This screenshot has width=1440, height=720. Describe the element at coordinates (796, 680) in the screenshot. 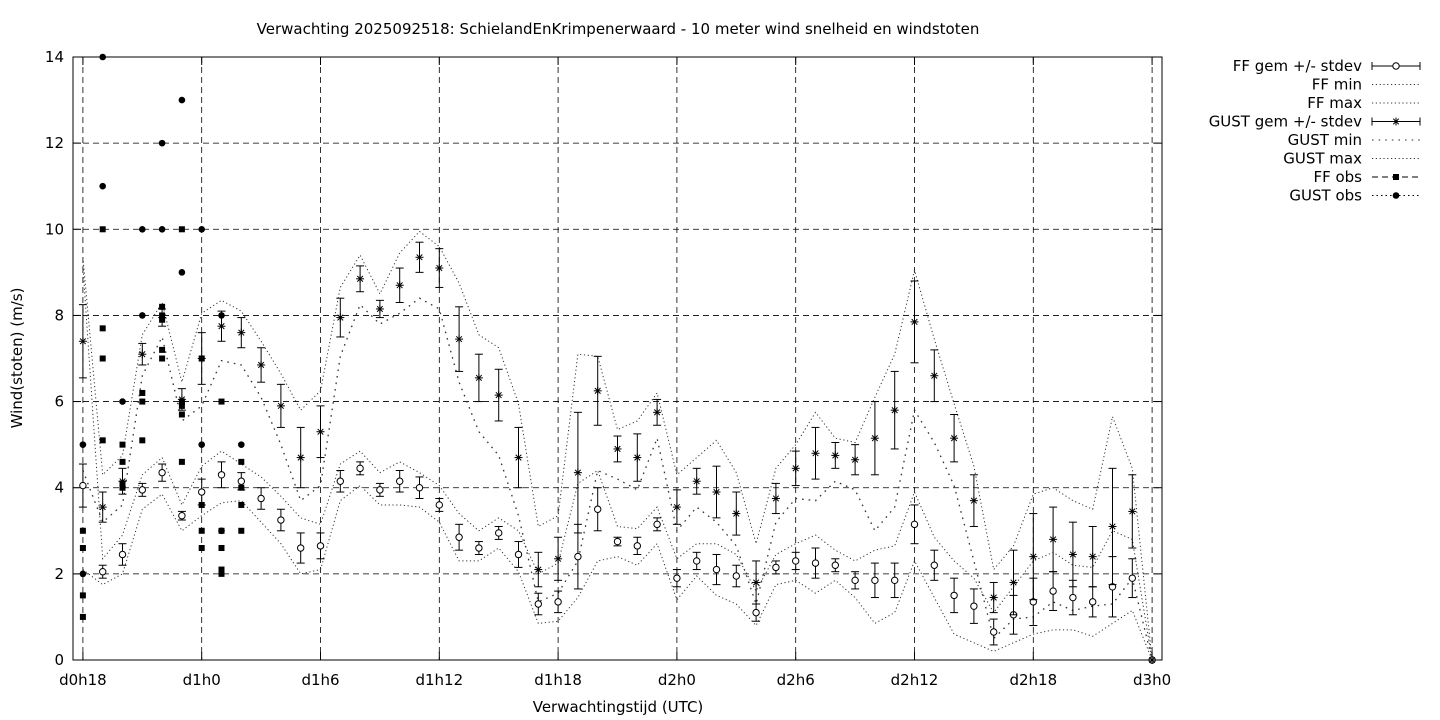

I see `x-tick-label: d2h6` at that location.